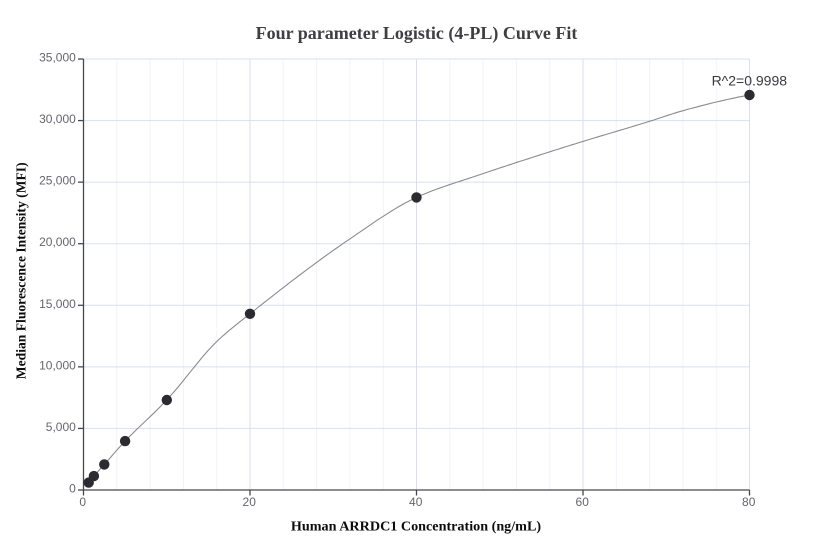  Describe the element at coordinates (22, 270) in the screenshot. I see `svg-text:Median Fluorescence Intensity: Median Fluorescence Intensity (MFI)` at that location.